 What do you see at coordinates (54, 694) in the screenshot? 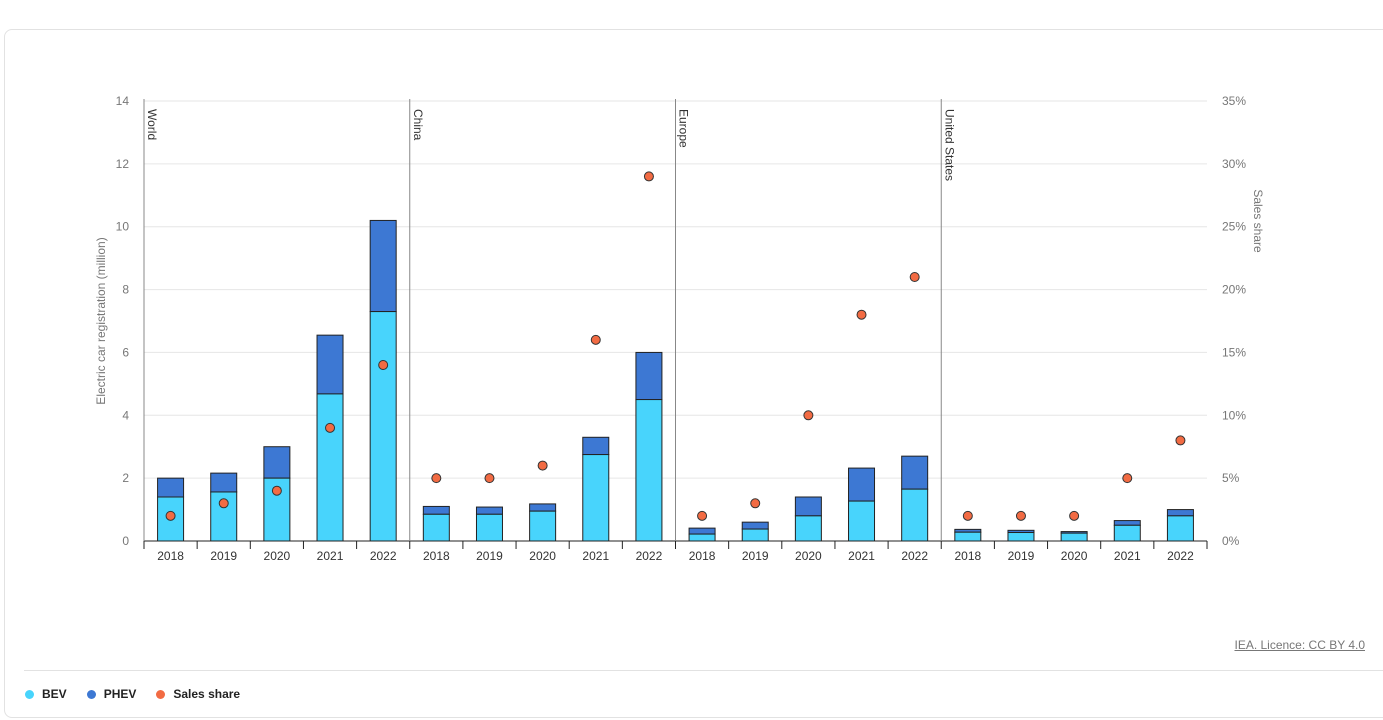
I see `legend-label: BEV` at bounding box center [54, 694].